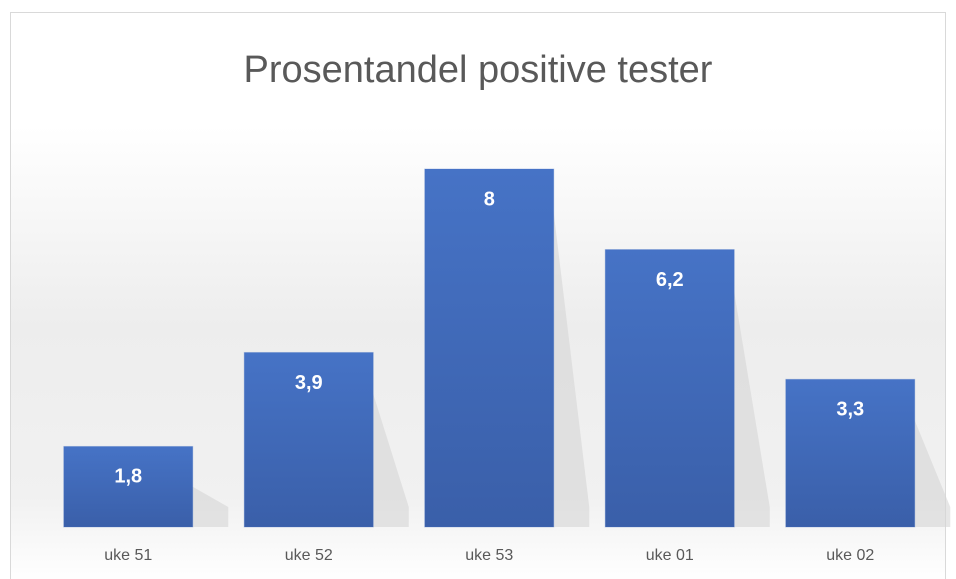  I want to click on data-label: 3,9, so click(309, 383).